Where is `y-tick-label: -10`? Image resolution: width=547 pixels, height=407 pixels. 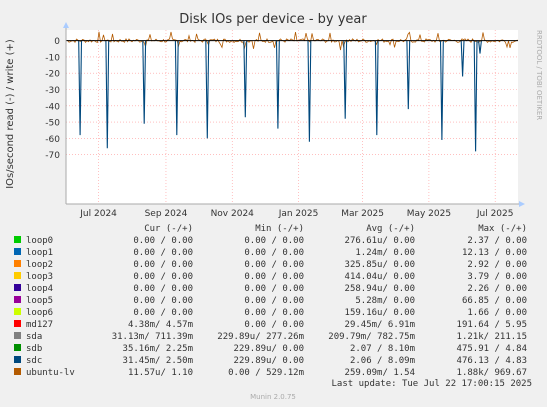 y-tick-label: -10 is located at coordinates (52, 58).